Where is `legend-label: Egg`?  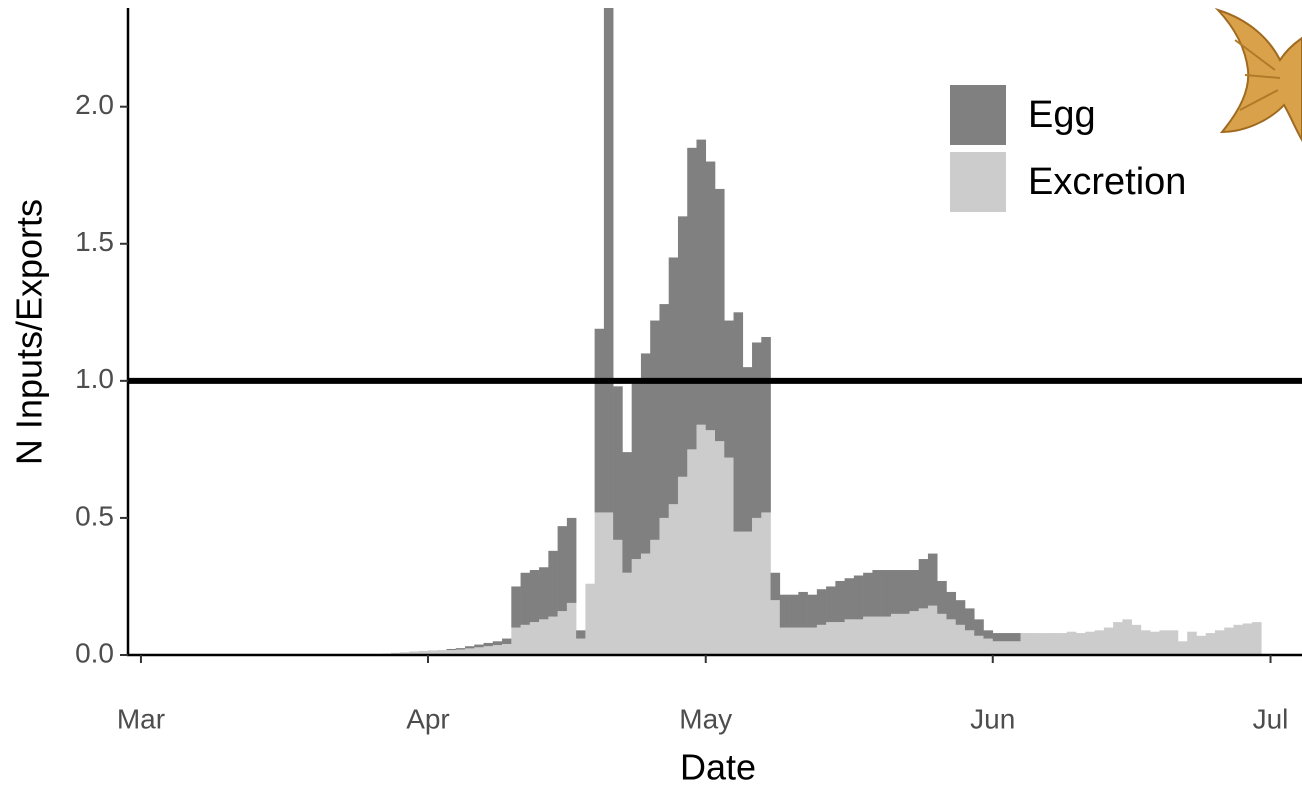 legend-label: Egg is located at coordinates (1062, 115).